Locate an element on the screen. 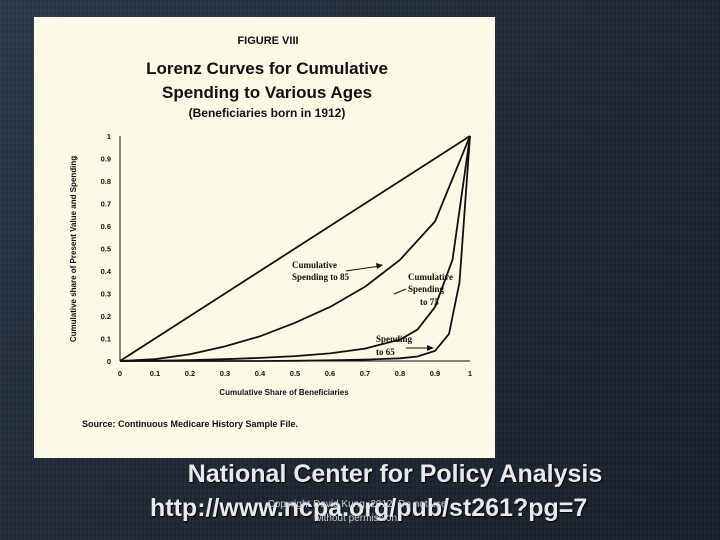 The width and height of the screenshot is (720, 540). y-tick-label: 1 is located at coordinates (109, 136).